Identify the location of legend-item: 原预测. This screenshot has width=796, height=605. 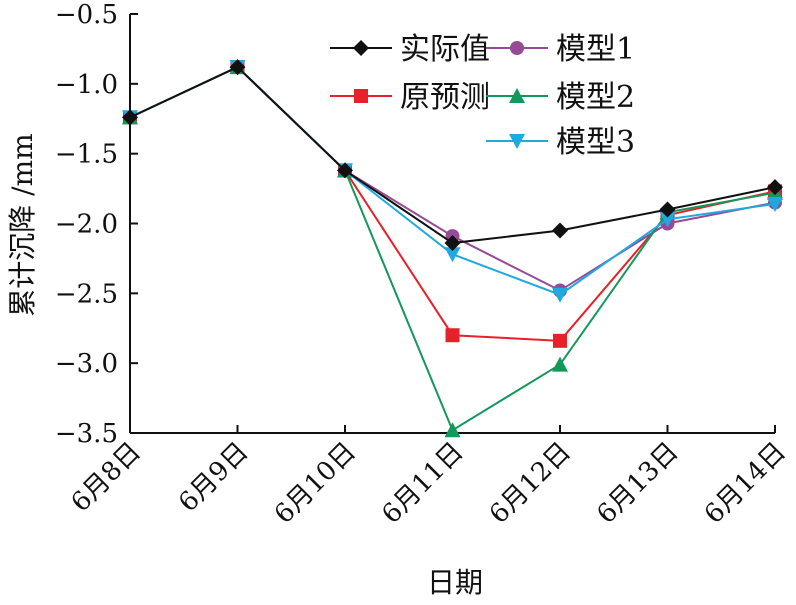
(410, 97).